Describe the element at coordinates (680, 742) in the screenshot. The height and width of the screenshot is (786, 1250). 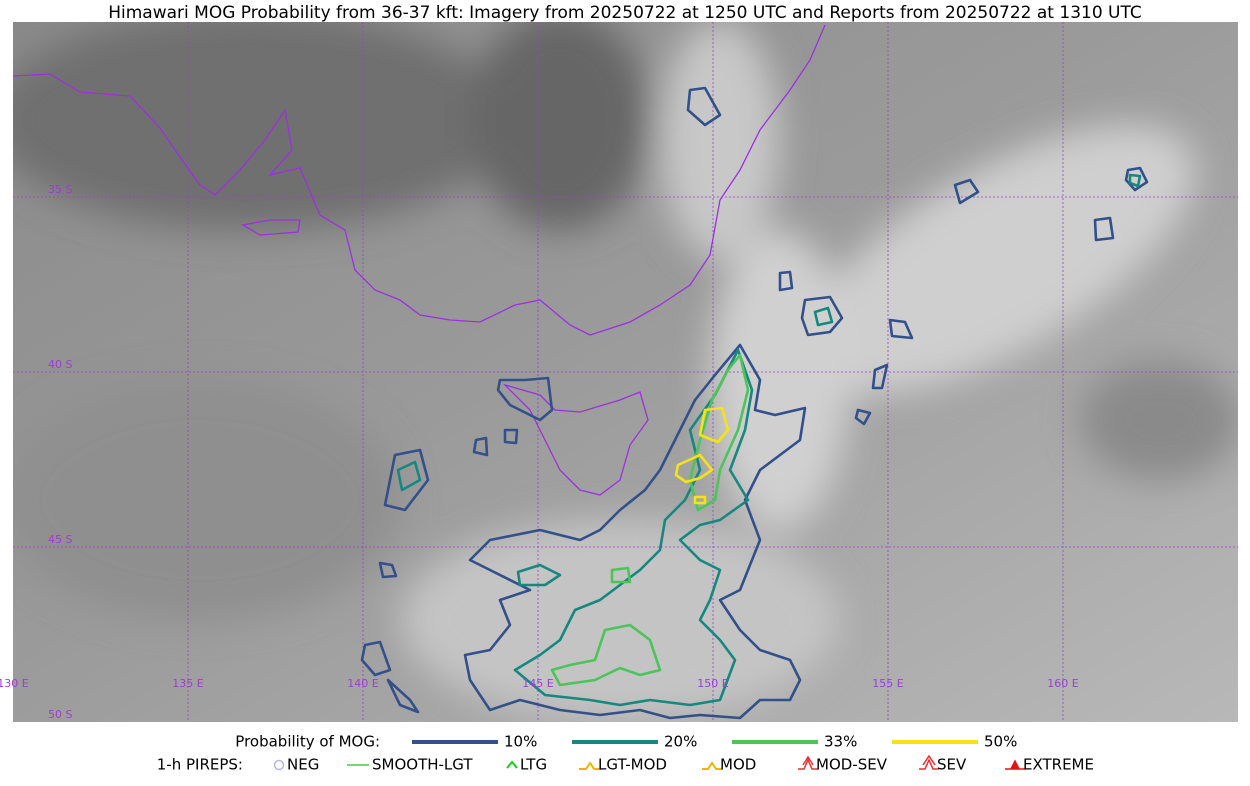
I see `legend-label: 20%` at that location.